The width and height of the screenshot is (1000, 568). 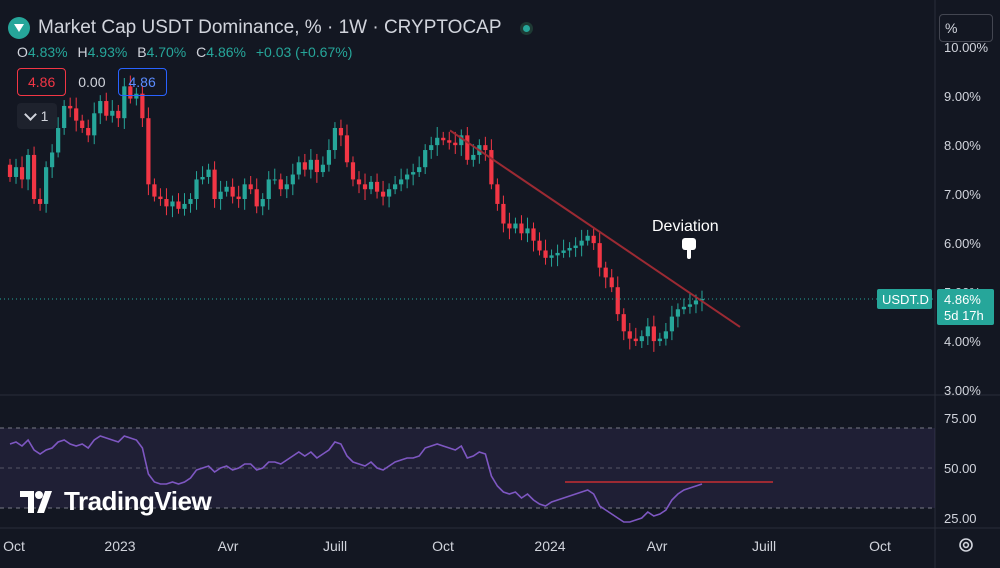 I want to click on chevron-down-icon, so click(x=30, y=114).